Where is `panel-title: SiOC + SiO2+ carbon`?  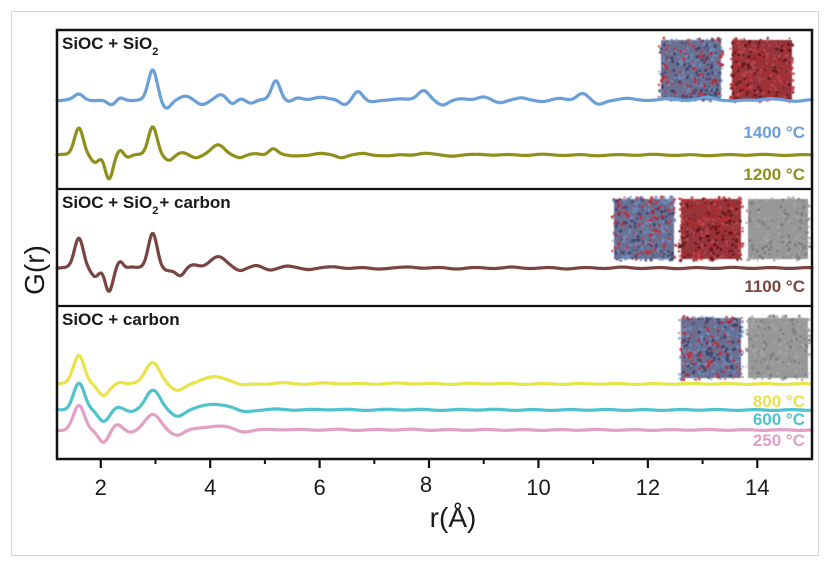
panel-title: SiOC + SiO2+ carbon is located at coordinates (146, 205).